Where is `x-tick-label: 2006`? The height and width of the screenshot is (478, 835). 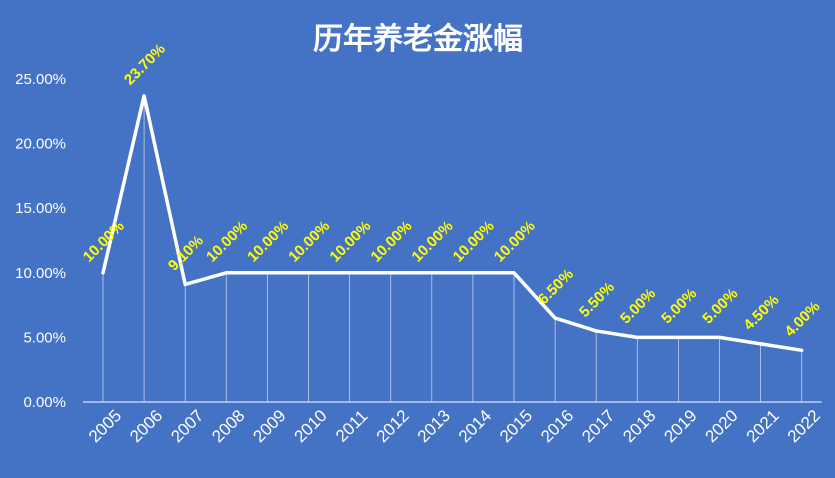 x-tick-label: 2006 is located at coordinates (146, 426).